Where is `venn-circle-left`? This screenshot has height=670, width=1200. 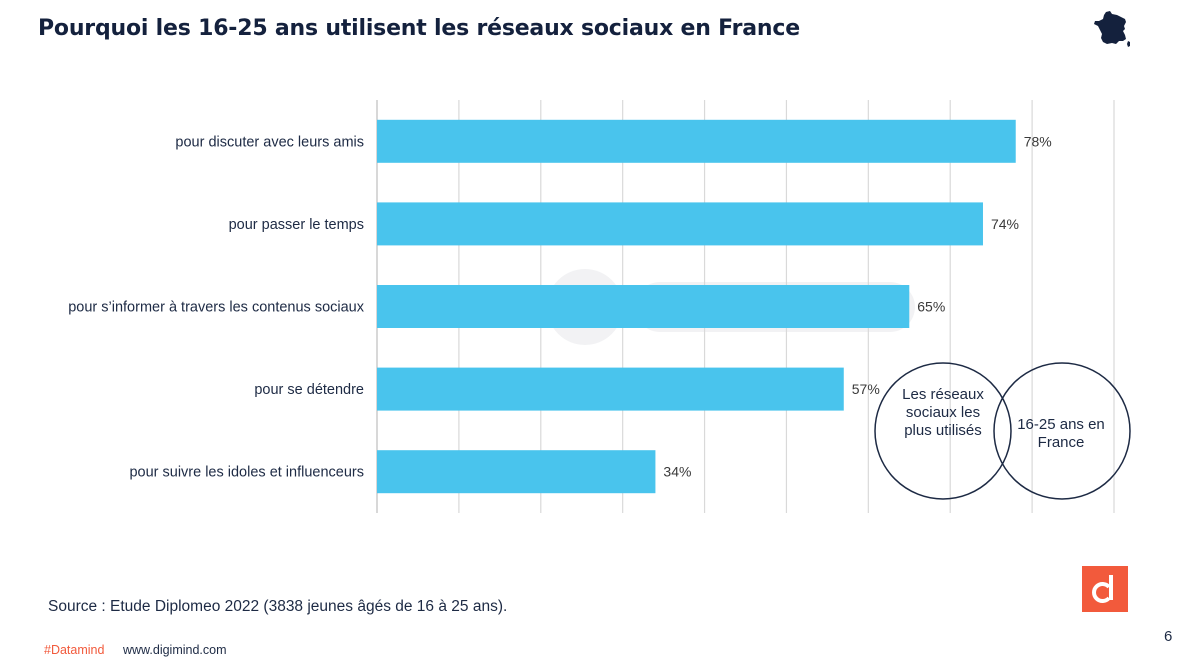
venn-circle-left is located at coordinates (943, 431).